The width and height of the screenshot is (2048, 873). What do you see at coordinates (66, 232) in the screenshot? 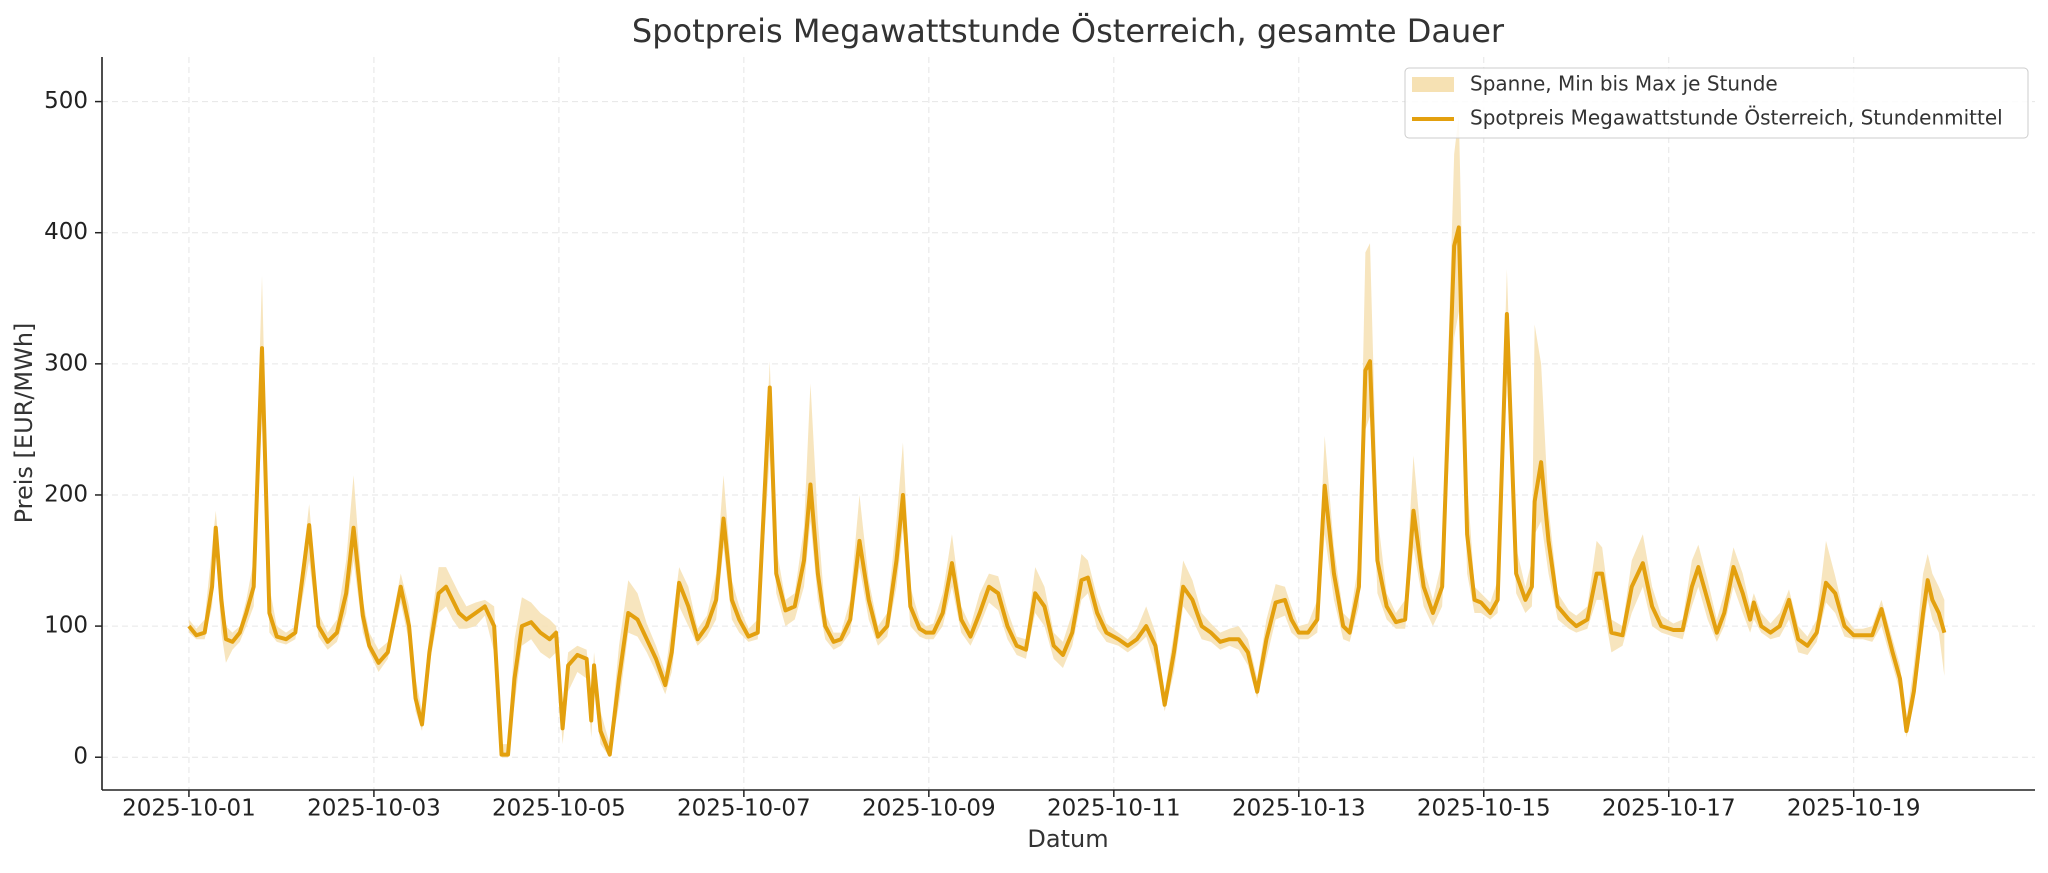
I see `y-tick-label: 400` at bounding box center [66, 232].